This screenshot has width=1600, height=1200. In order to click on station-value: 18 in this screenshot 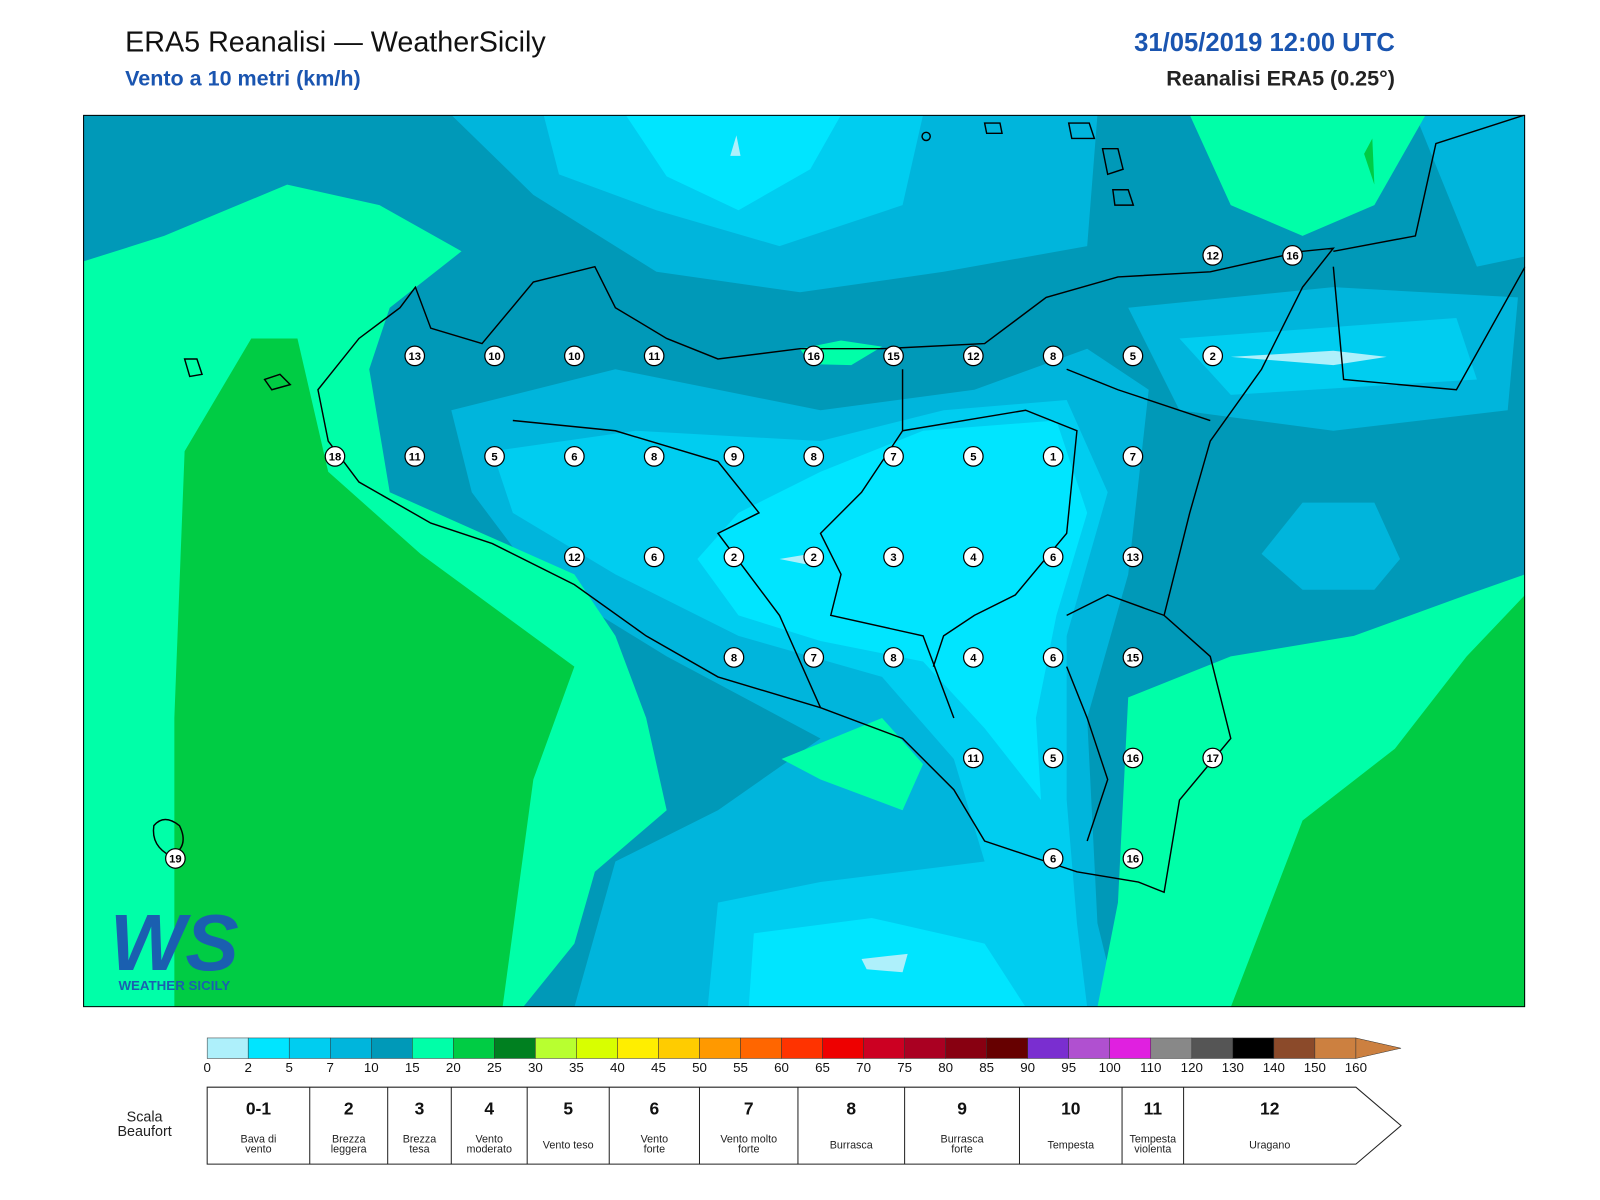, I will do `click(335, 457)`.